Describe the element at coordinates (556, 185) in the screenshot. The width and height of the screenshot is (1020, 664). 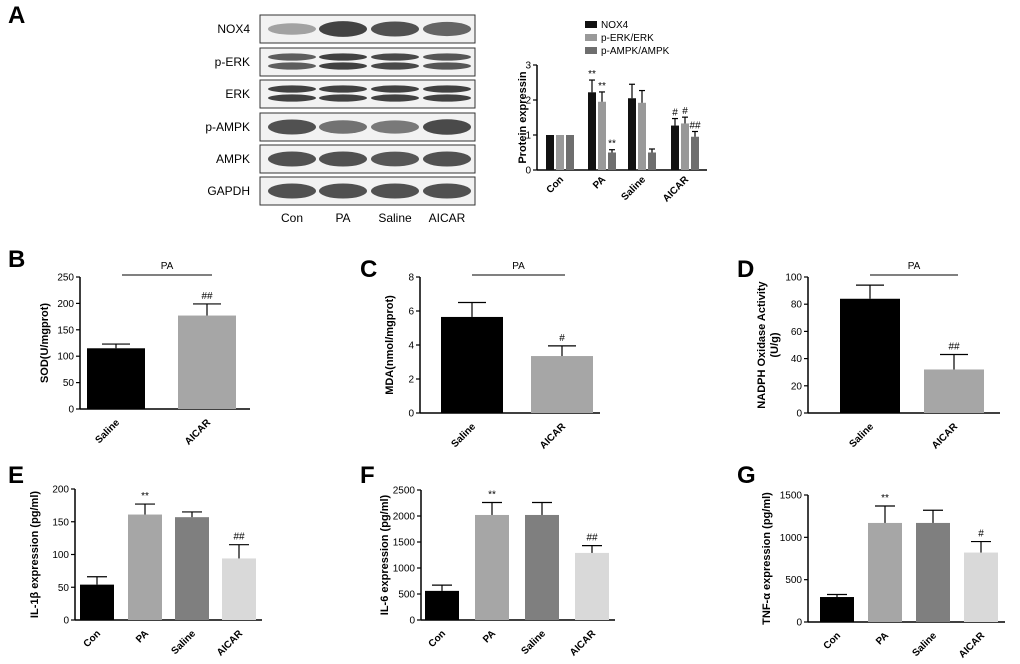
I see `chart-a-x-label: Con` at that location.